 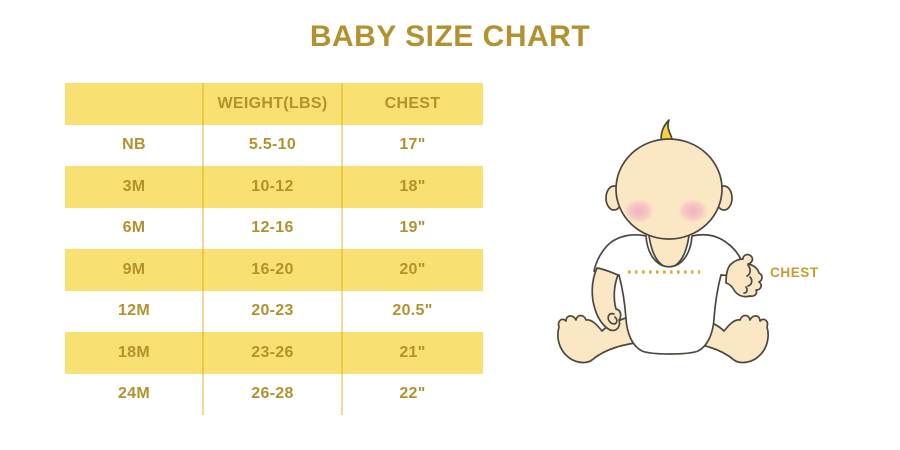 I want to click on table-row: 9M 16-20 20", so click(x=274, y=270).